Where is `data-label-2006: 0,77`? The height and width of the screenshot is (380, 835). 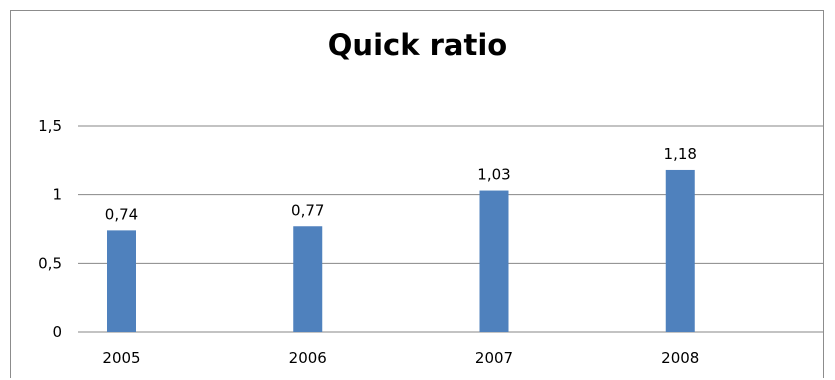
data-label-2006: 0,77 is located at coordinates (307, 210).